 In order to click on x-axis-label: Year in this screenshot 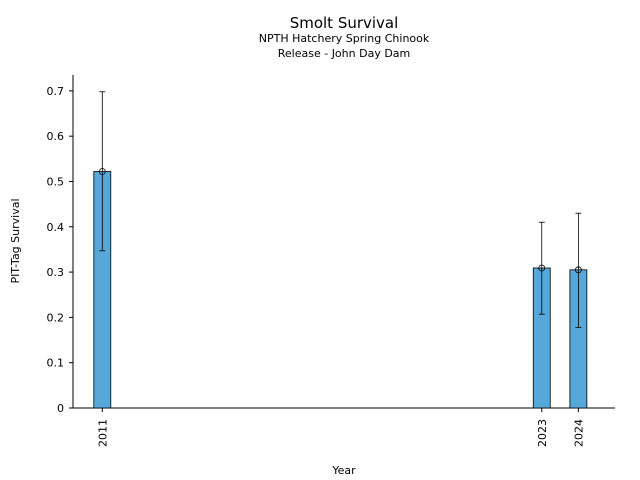, I will do `click(343, 470)`.